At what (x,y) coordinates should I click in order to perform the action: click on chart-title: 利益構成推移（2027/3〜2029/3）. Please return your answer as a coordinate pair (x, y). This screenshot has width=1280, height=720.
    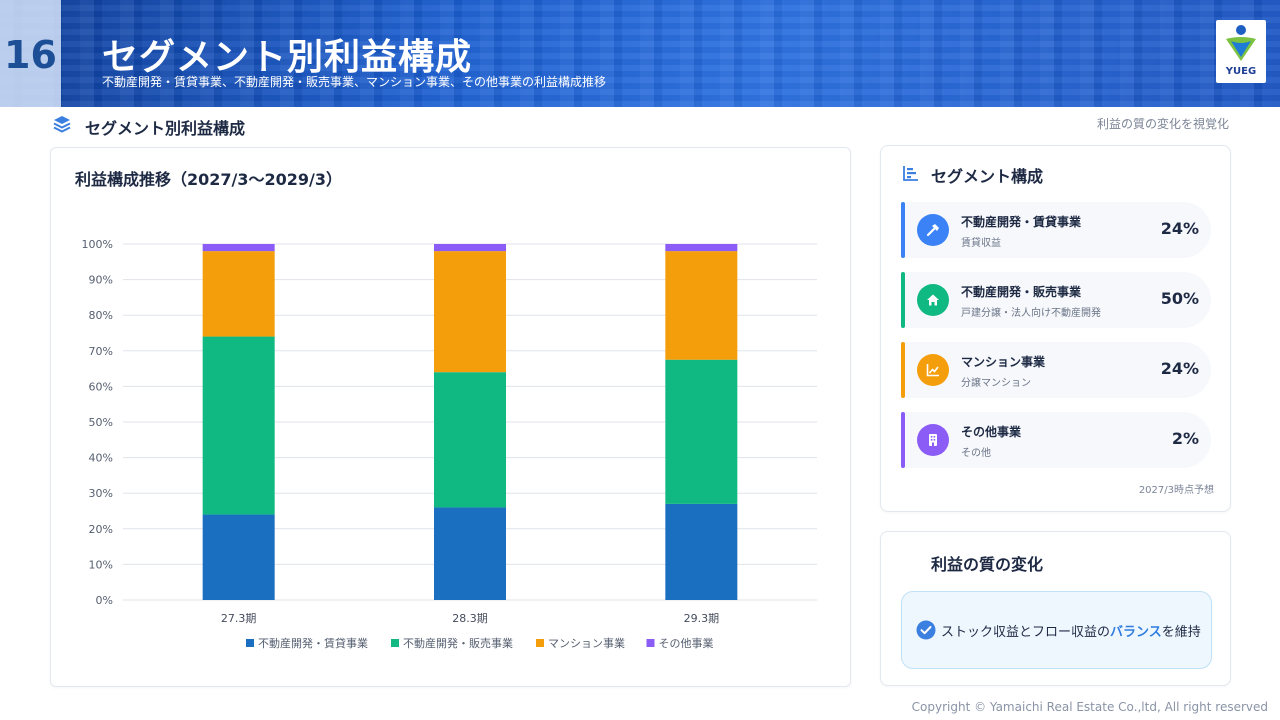
    Looking at the image, I should click on (209, 179).